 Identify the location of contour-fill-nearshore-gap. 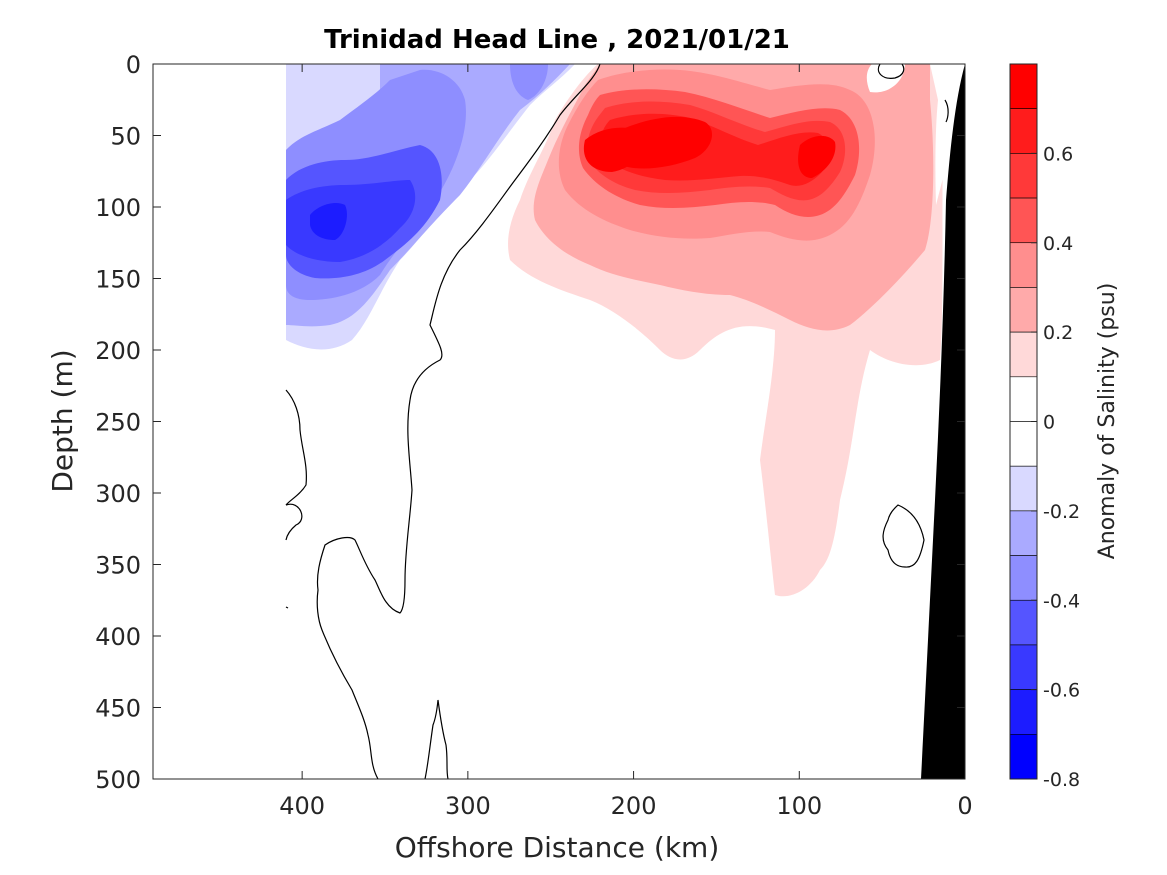
(908, 134).